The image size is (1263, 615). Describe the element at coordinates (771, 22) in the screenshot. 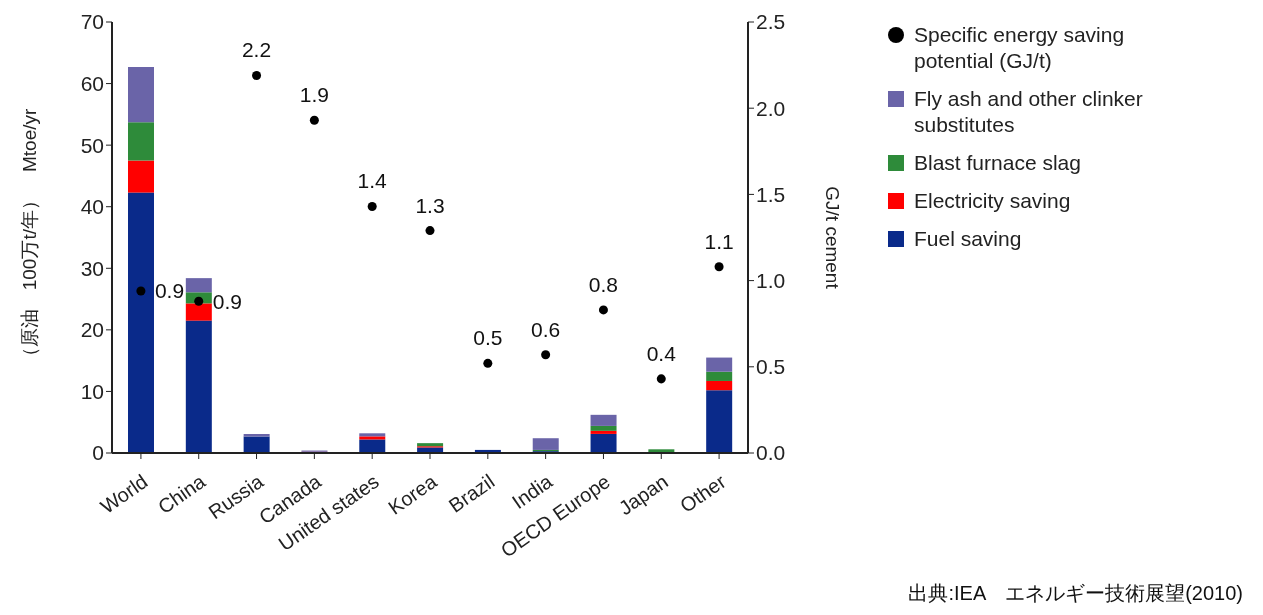

I see `y2-tick-label: 2.5` at that location.